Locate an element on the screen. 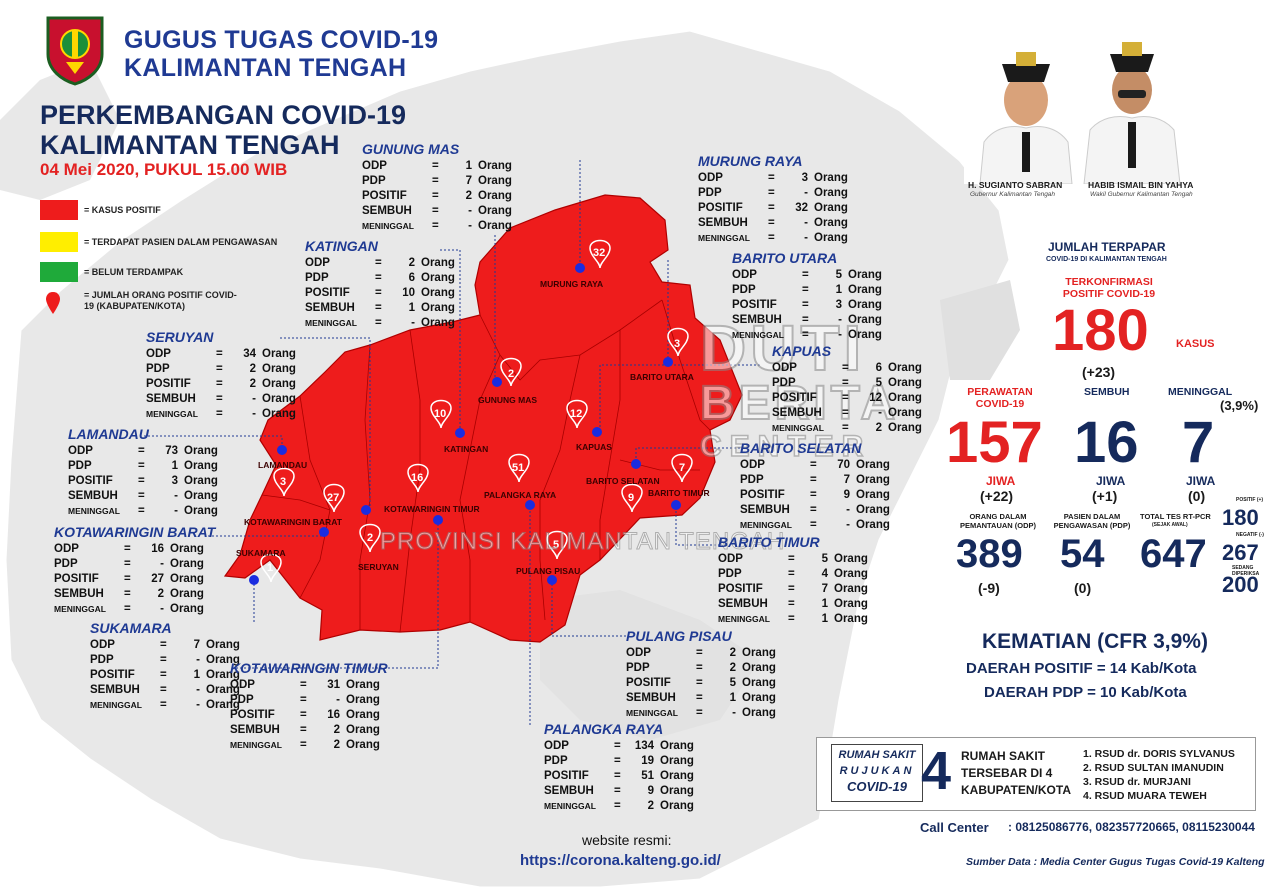 The image size is (1280, 888). region-row-odp: ODP = 6 Orang is located at coordinates (847, 368).